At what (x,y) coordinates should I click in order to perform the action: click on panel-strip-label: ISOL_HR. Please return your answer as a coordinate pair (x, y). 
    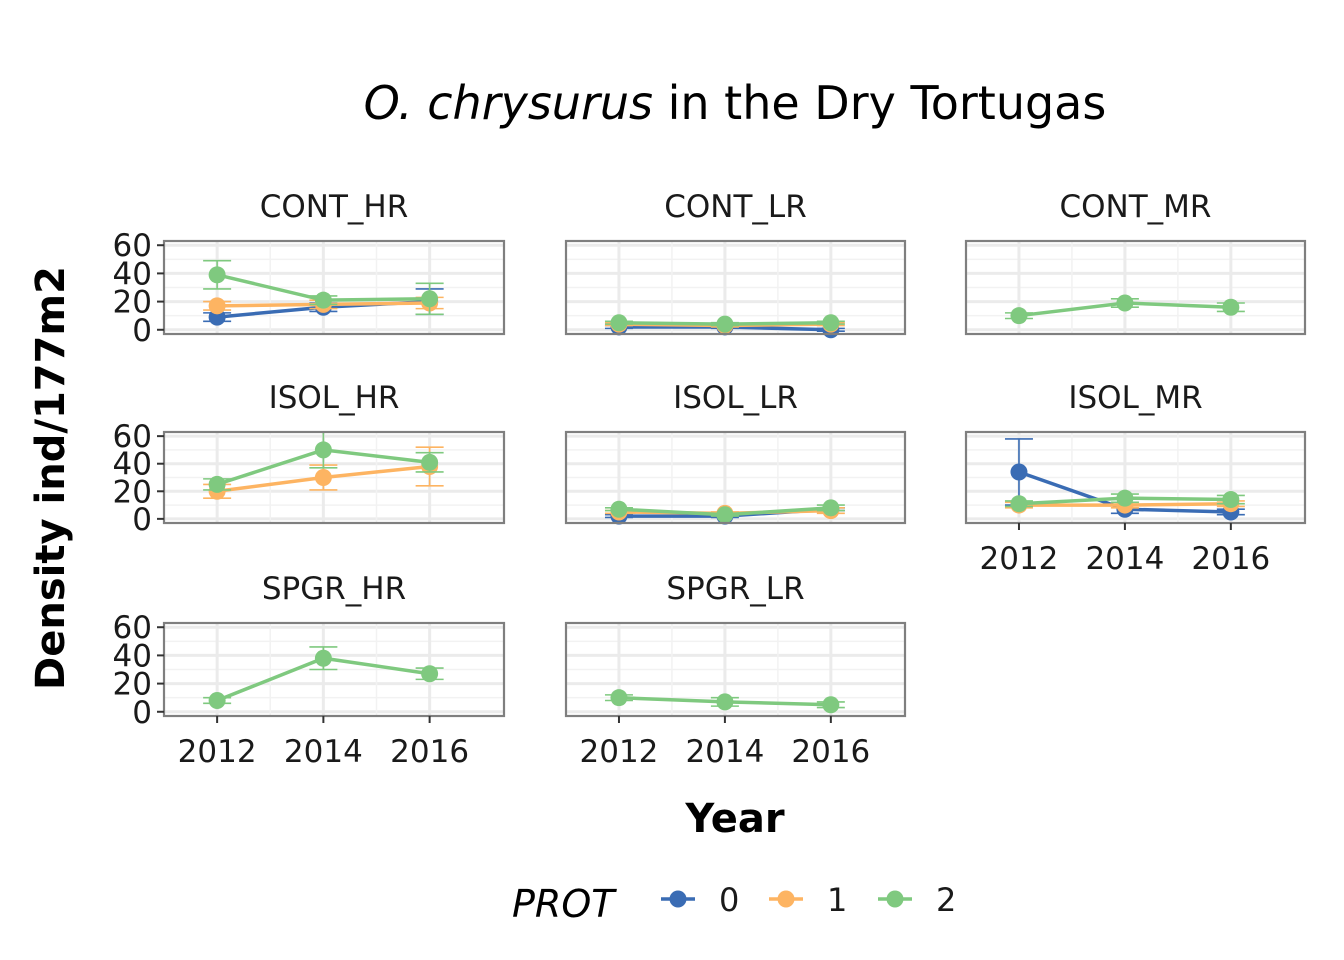
    Looking at the image, I should click on (334, 398).